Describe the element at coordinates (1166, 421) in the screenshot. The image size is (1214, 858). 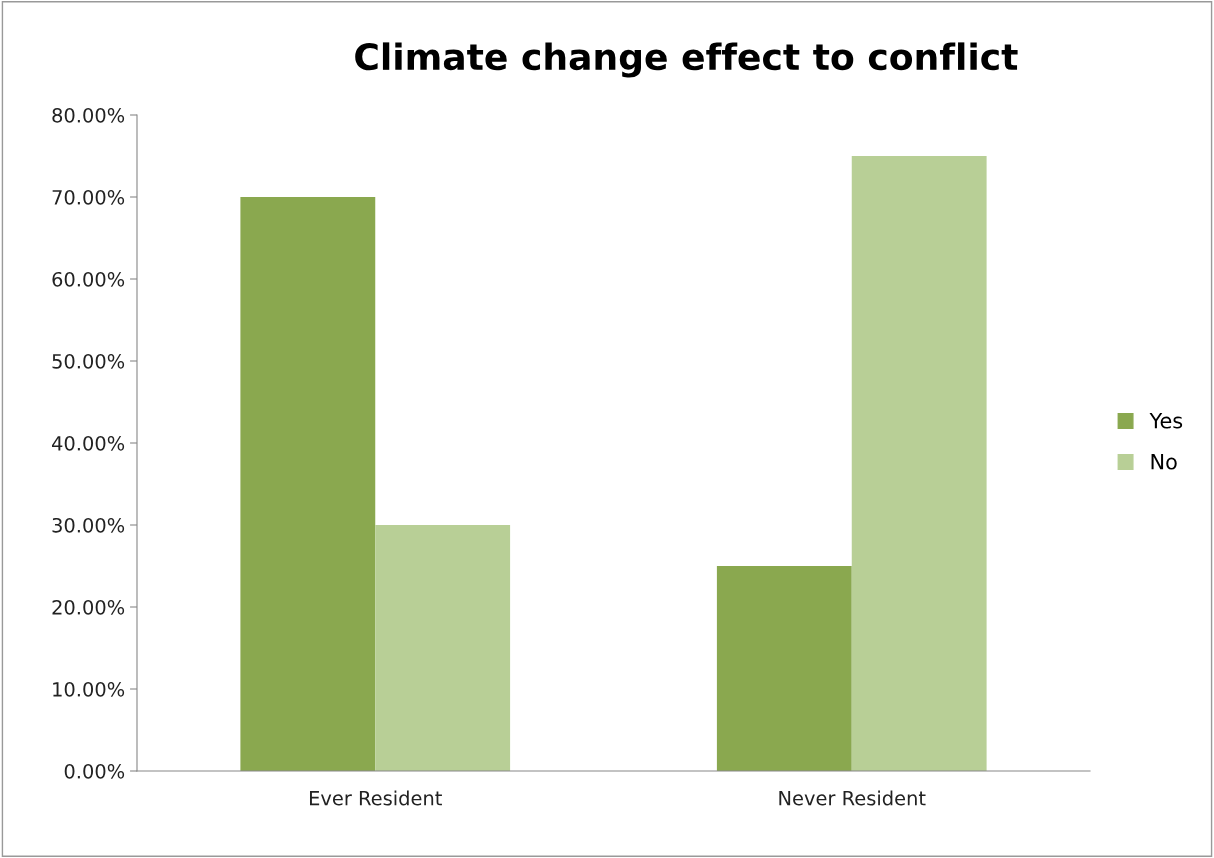
I see `legend-label: Yes` at that location.